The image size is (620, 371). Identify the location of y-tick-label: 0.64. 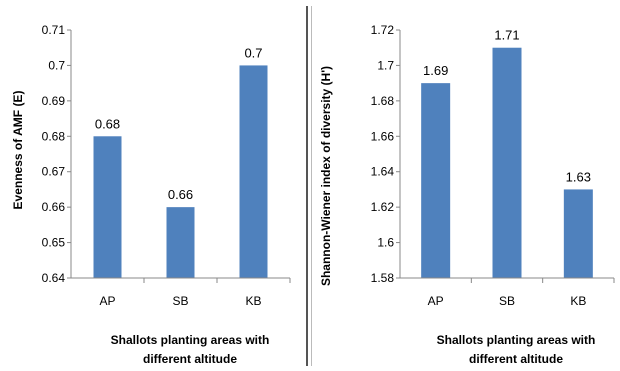
(54, 278).